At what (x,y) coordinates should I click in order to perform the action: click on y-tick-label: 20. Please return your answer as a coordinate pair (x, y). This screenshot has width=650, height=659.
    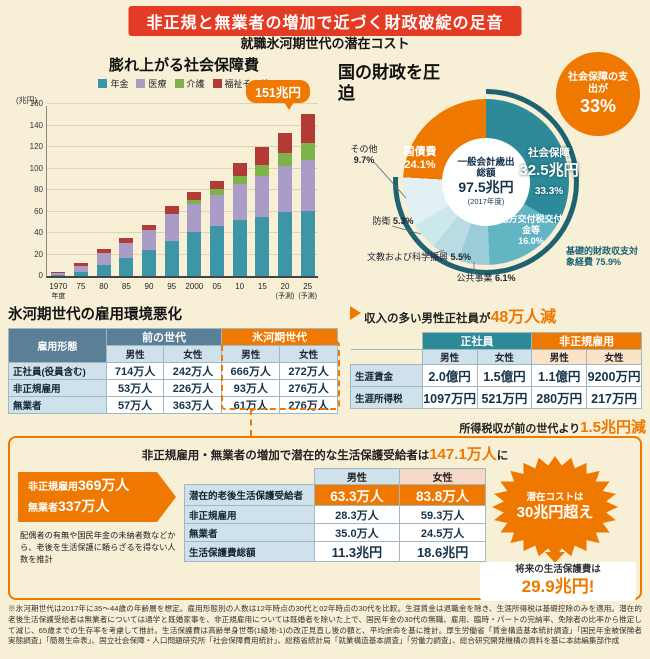
    Looking at the image, I should click on (38, 254).